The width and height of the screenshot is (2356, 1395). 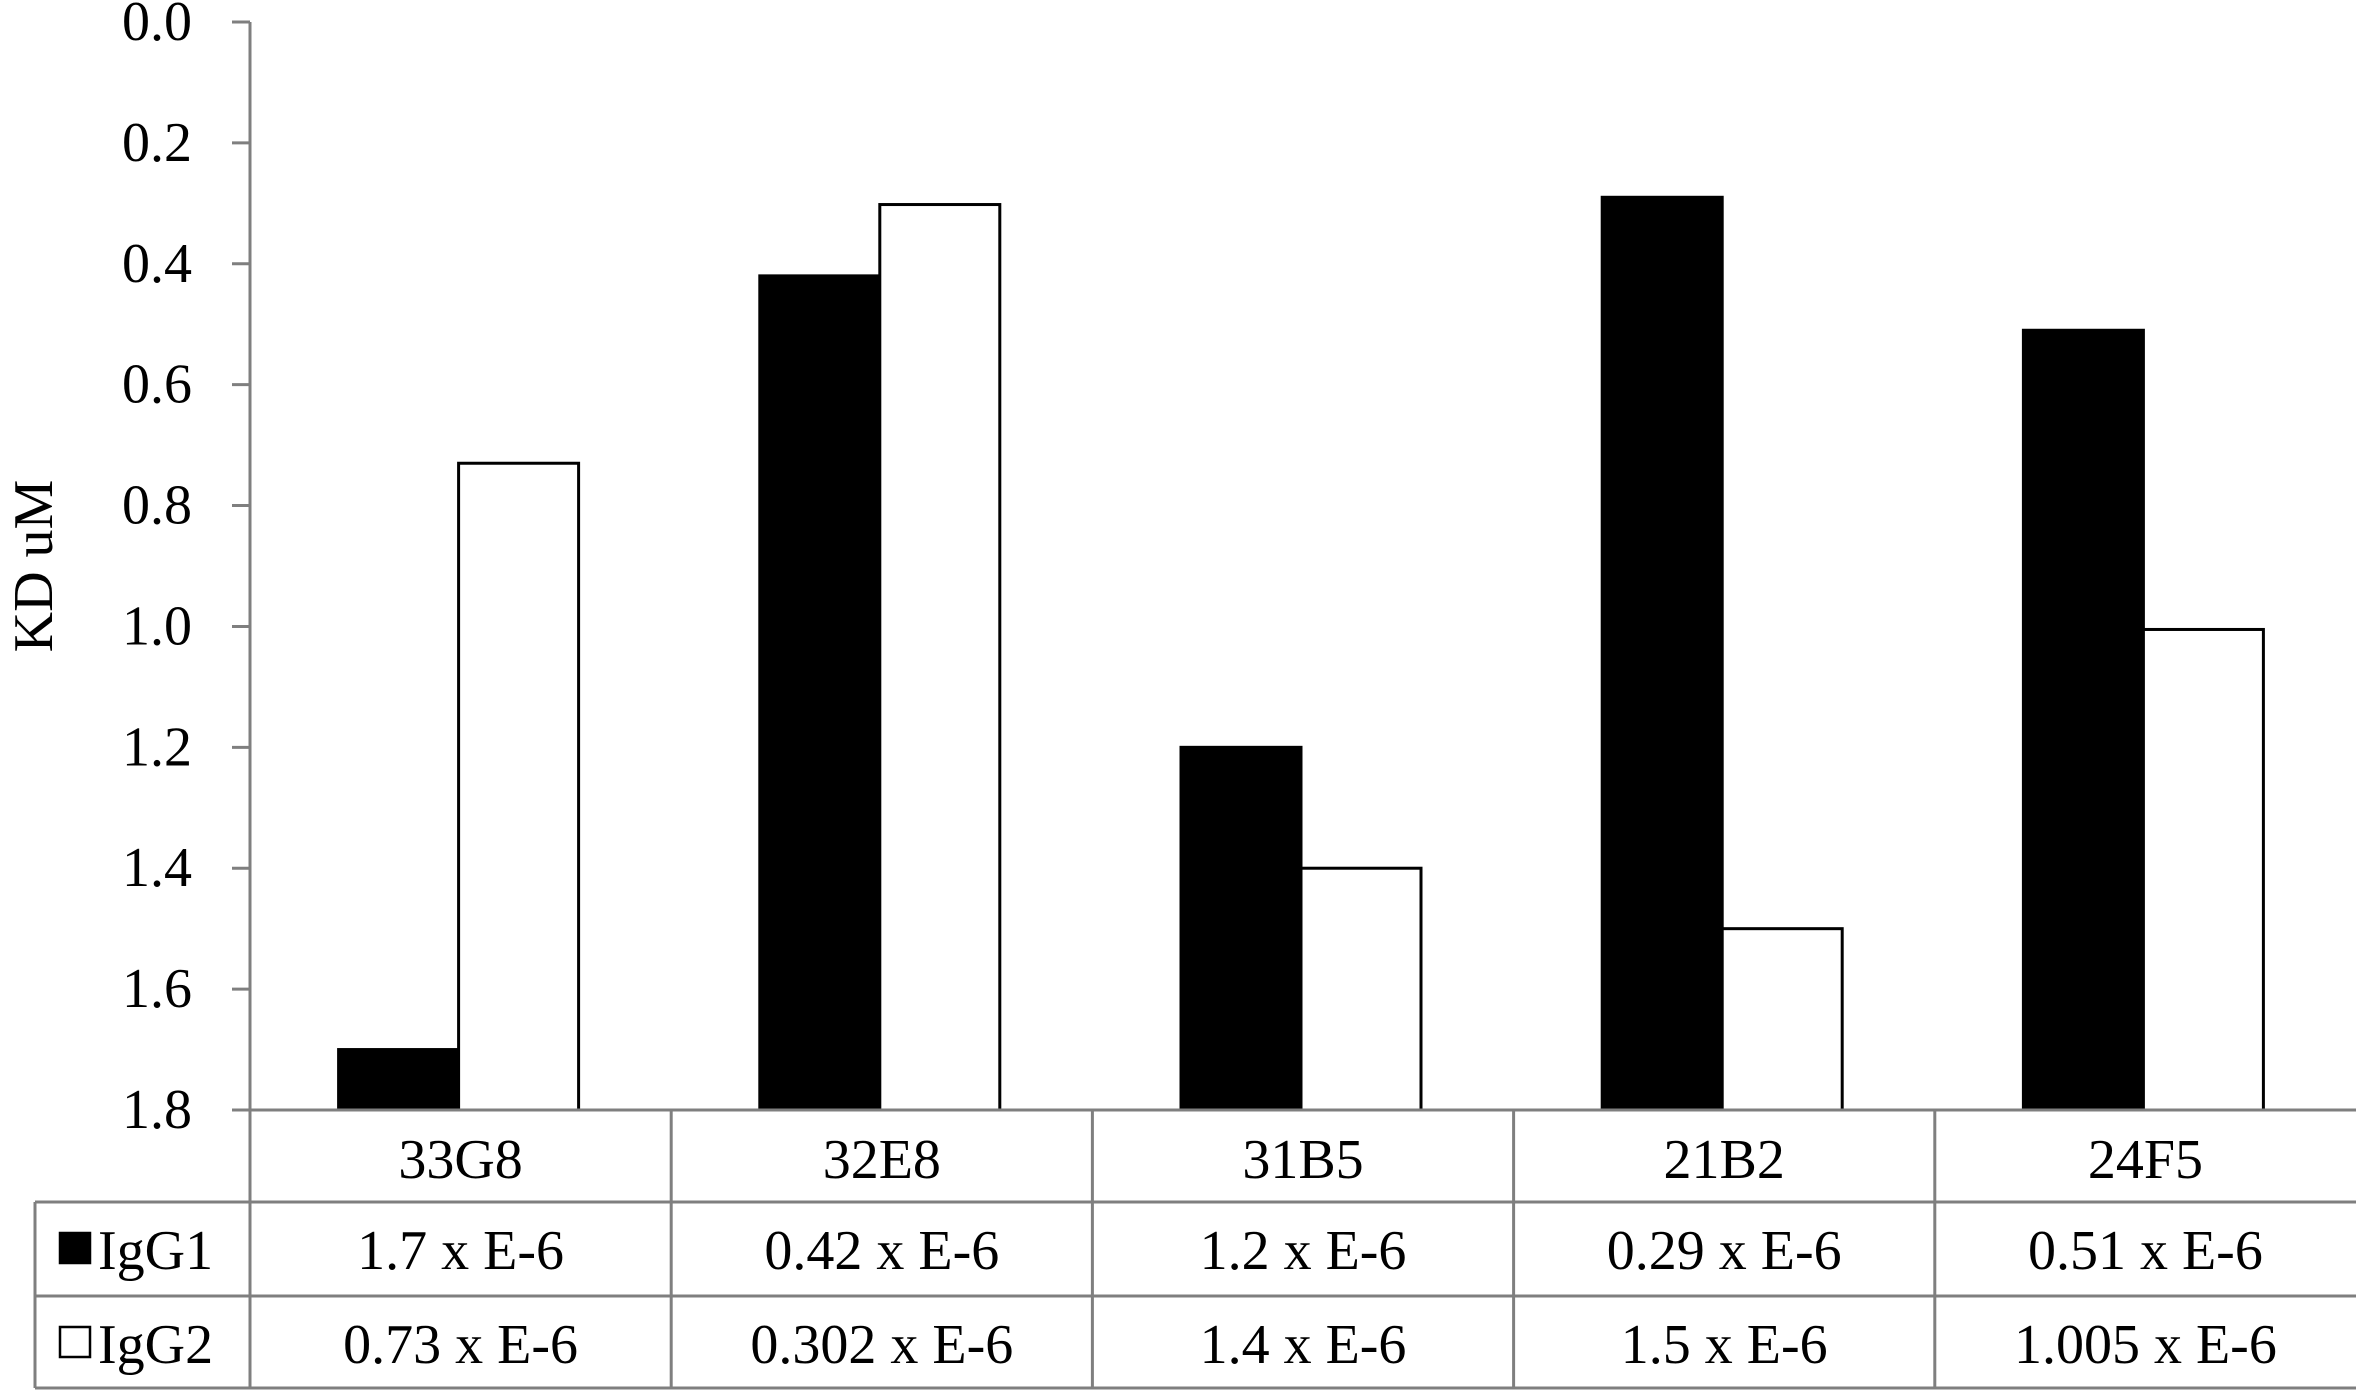 What do you see at coordinates (75, 1342) in the screenshot?
I see `legend-key-igg2` at bounding box center [75, 1342].